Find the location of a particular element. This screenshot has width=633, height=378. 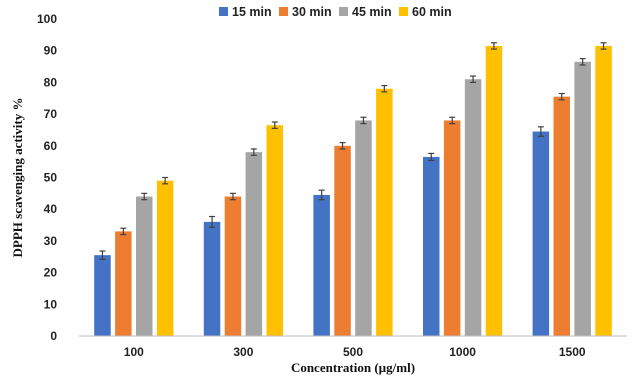

x-tick-label: 500 is located at coordinates (353, 352).